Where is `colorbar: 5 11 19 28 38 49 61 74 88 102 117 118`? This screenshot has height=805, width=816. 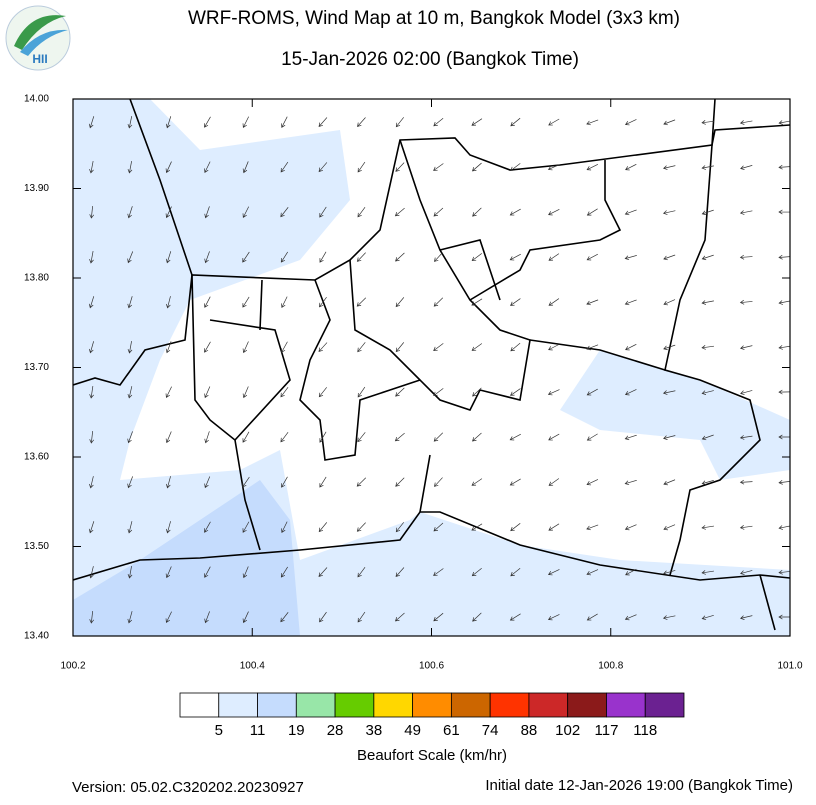 colorbar: 5 11 19 28 38 49 61 74 88 102 117 118 is located at coordinates (432, 715).